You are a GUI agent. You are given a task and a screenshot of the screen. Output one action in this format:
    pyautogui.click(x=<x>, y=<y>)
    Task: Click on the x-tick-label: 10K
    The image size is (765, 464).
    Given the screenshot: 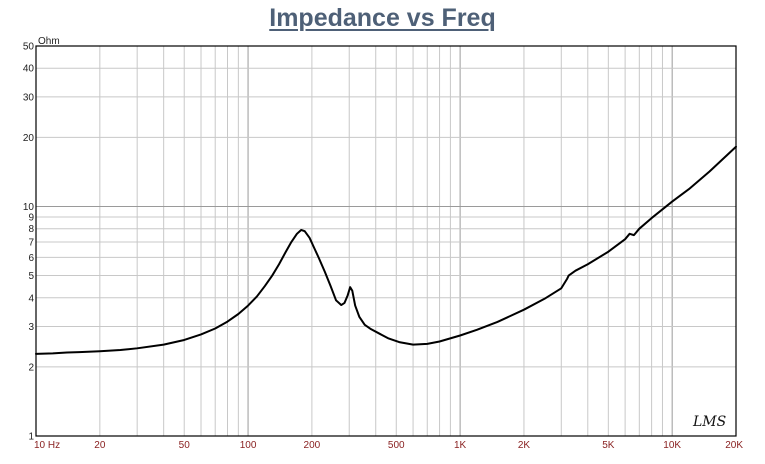 What is the action you would take?
    pyautogui.click(x=672, y=445)
    